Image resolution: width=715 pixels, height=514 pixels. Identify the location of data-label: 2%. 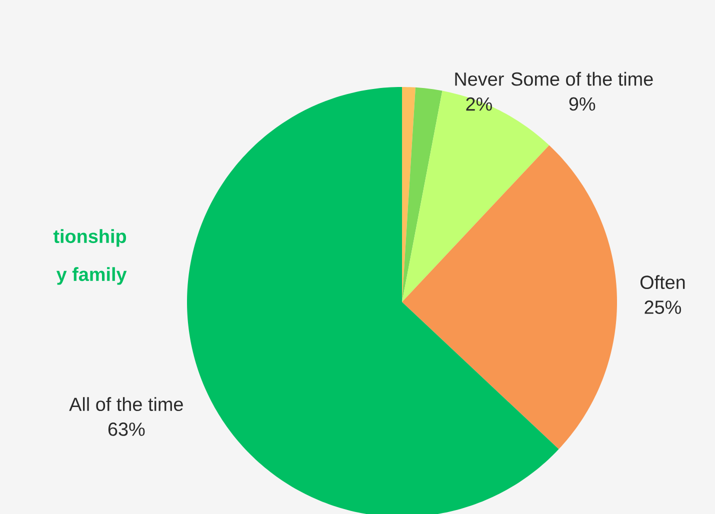
(479, 104).